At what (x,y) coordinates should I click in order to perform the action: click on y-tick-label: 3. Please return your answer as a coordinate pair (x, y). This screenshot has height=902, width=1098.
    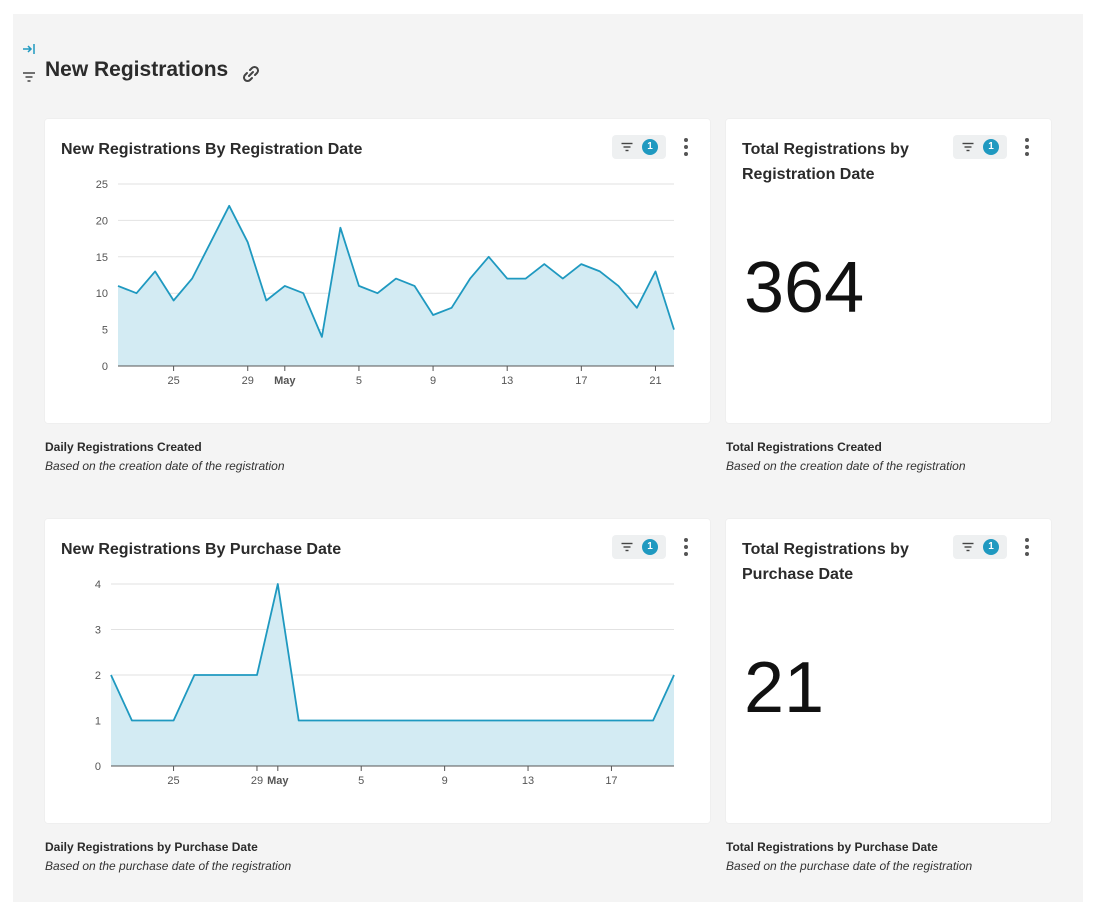
    Looking at the image, I should click on (98, 631).